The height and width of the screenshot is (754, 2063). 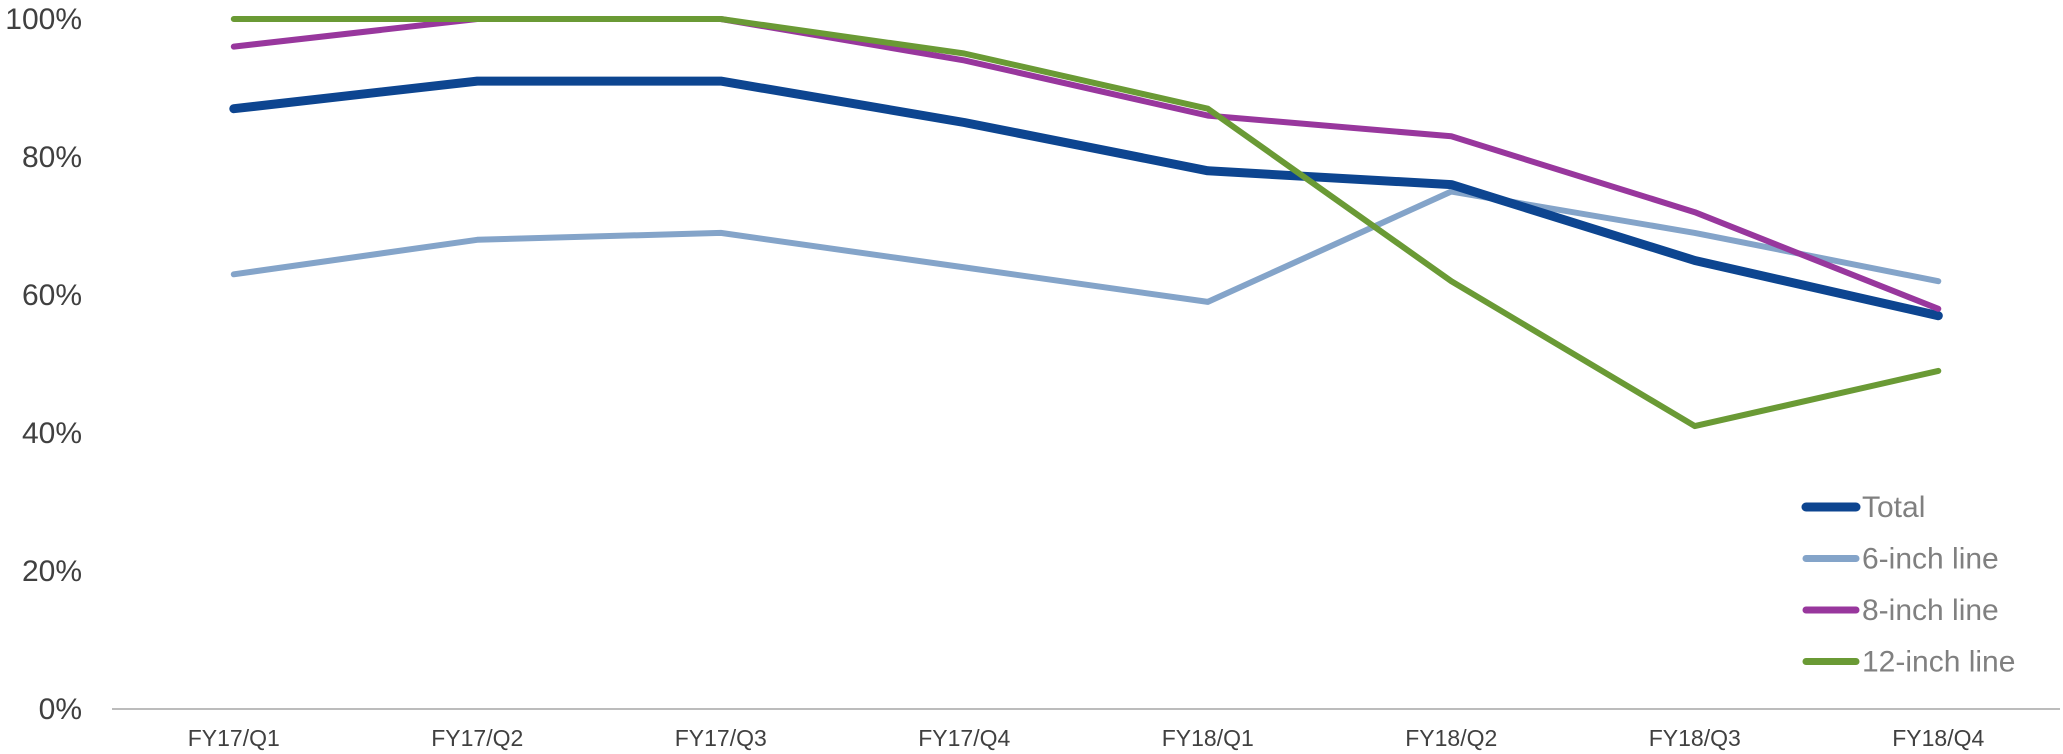 What do you see at coordinates (1930, 610) in the screenshot?
I see `legend-label: 8-inch line` at bounding box center [1930, 610].